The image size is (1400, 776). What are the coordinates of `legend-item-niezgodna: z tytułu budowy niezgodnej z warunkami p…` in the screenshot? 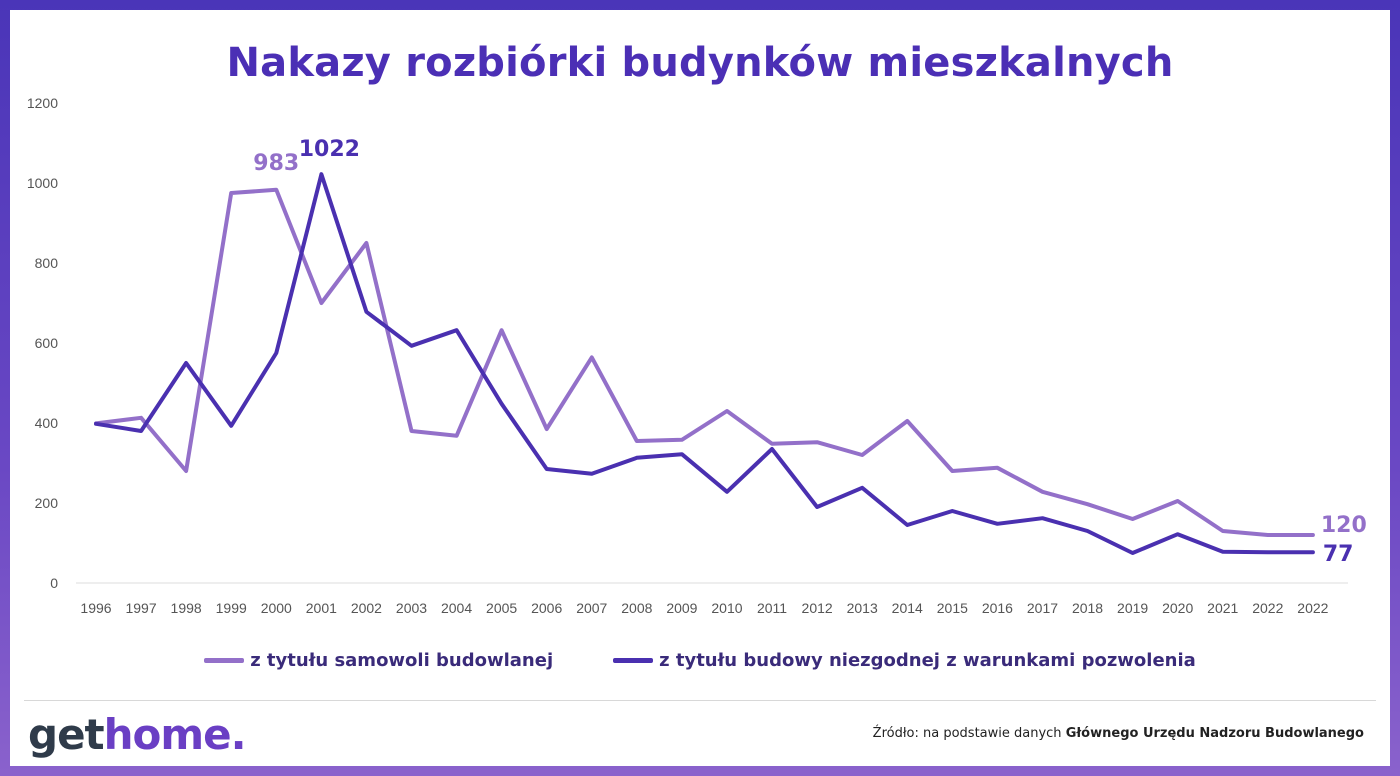 It's located at (904, 660).